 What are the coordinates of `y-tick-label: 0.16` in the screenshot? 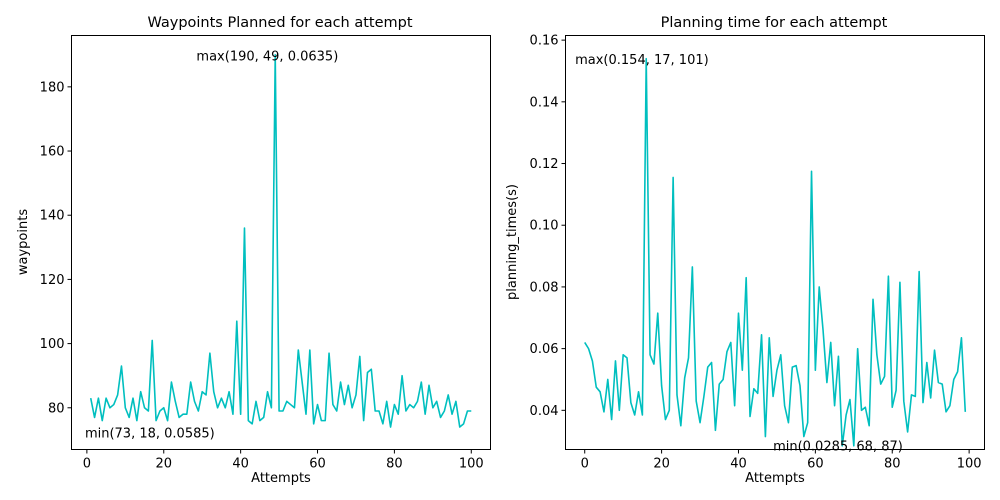 It's located at (544, 41).